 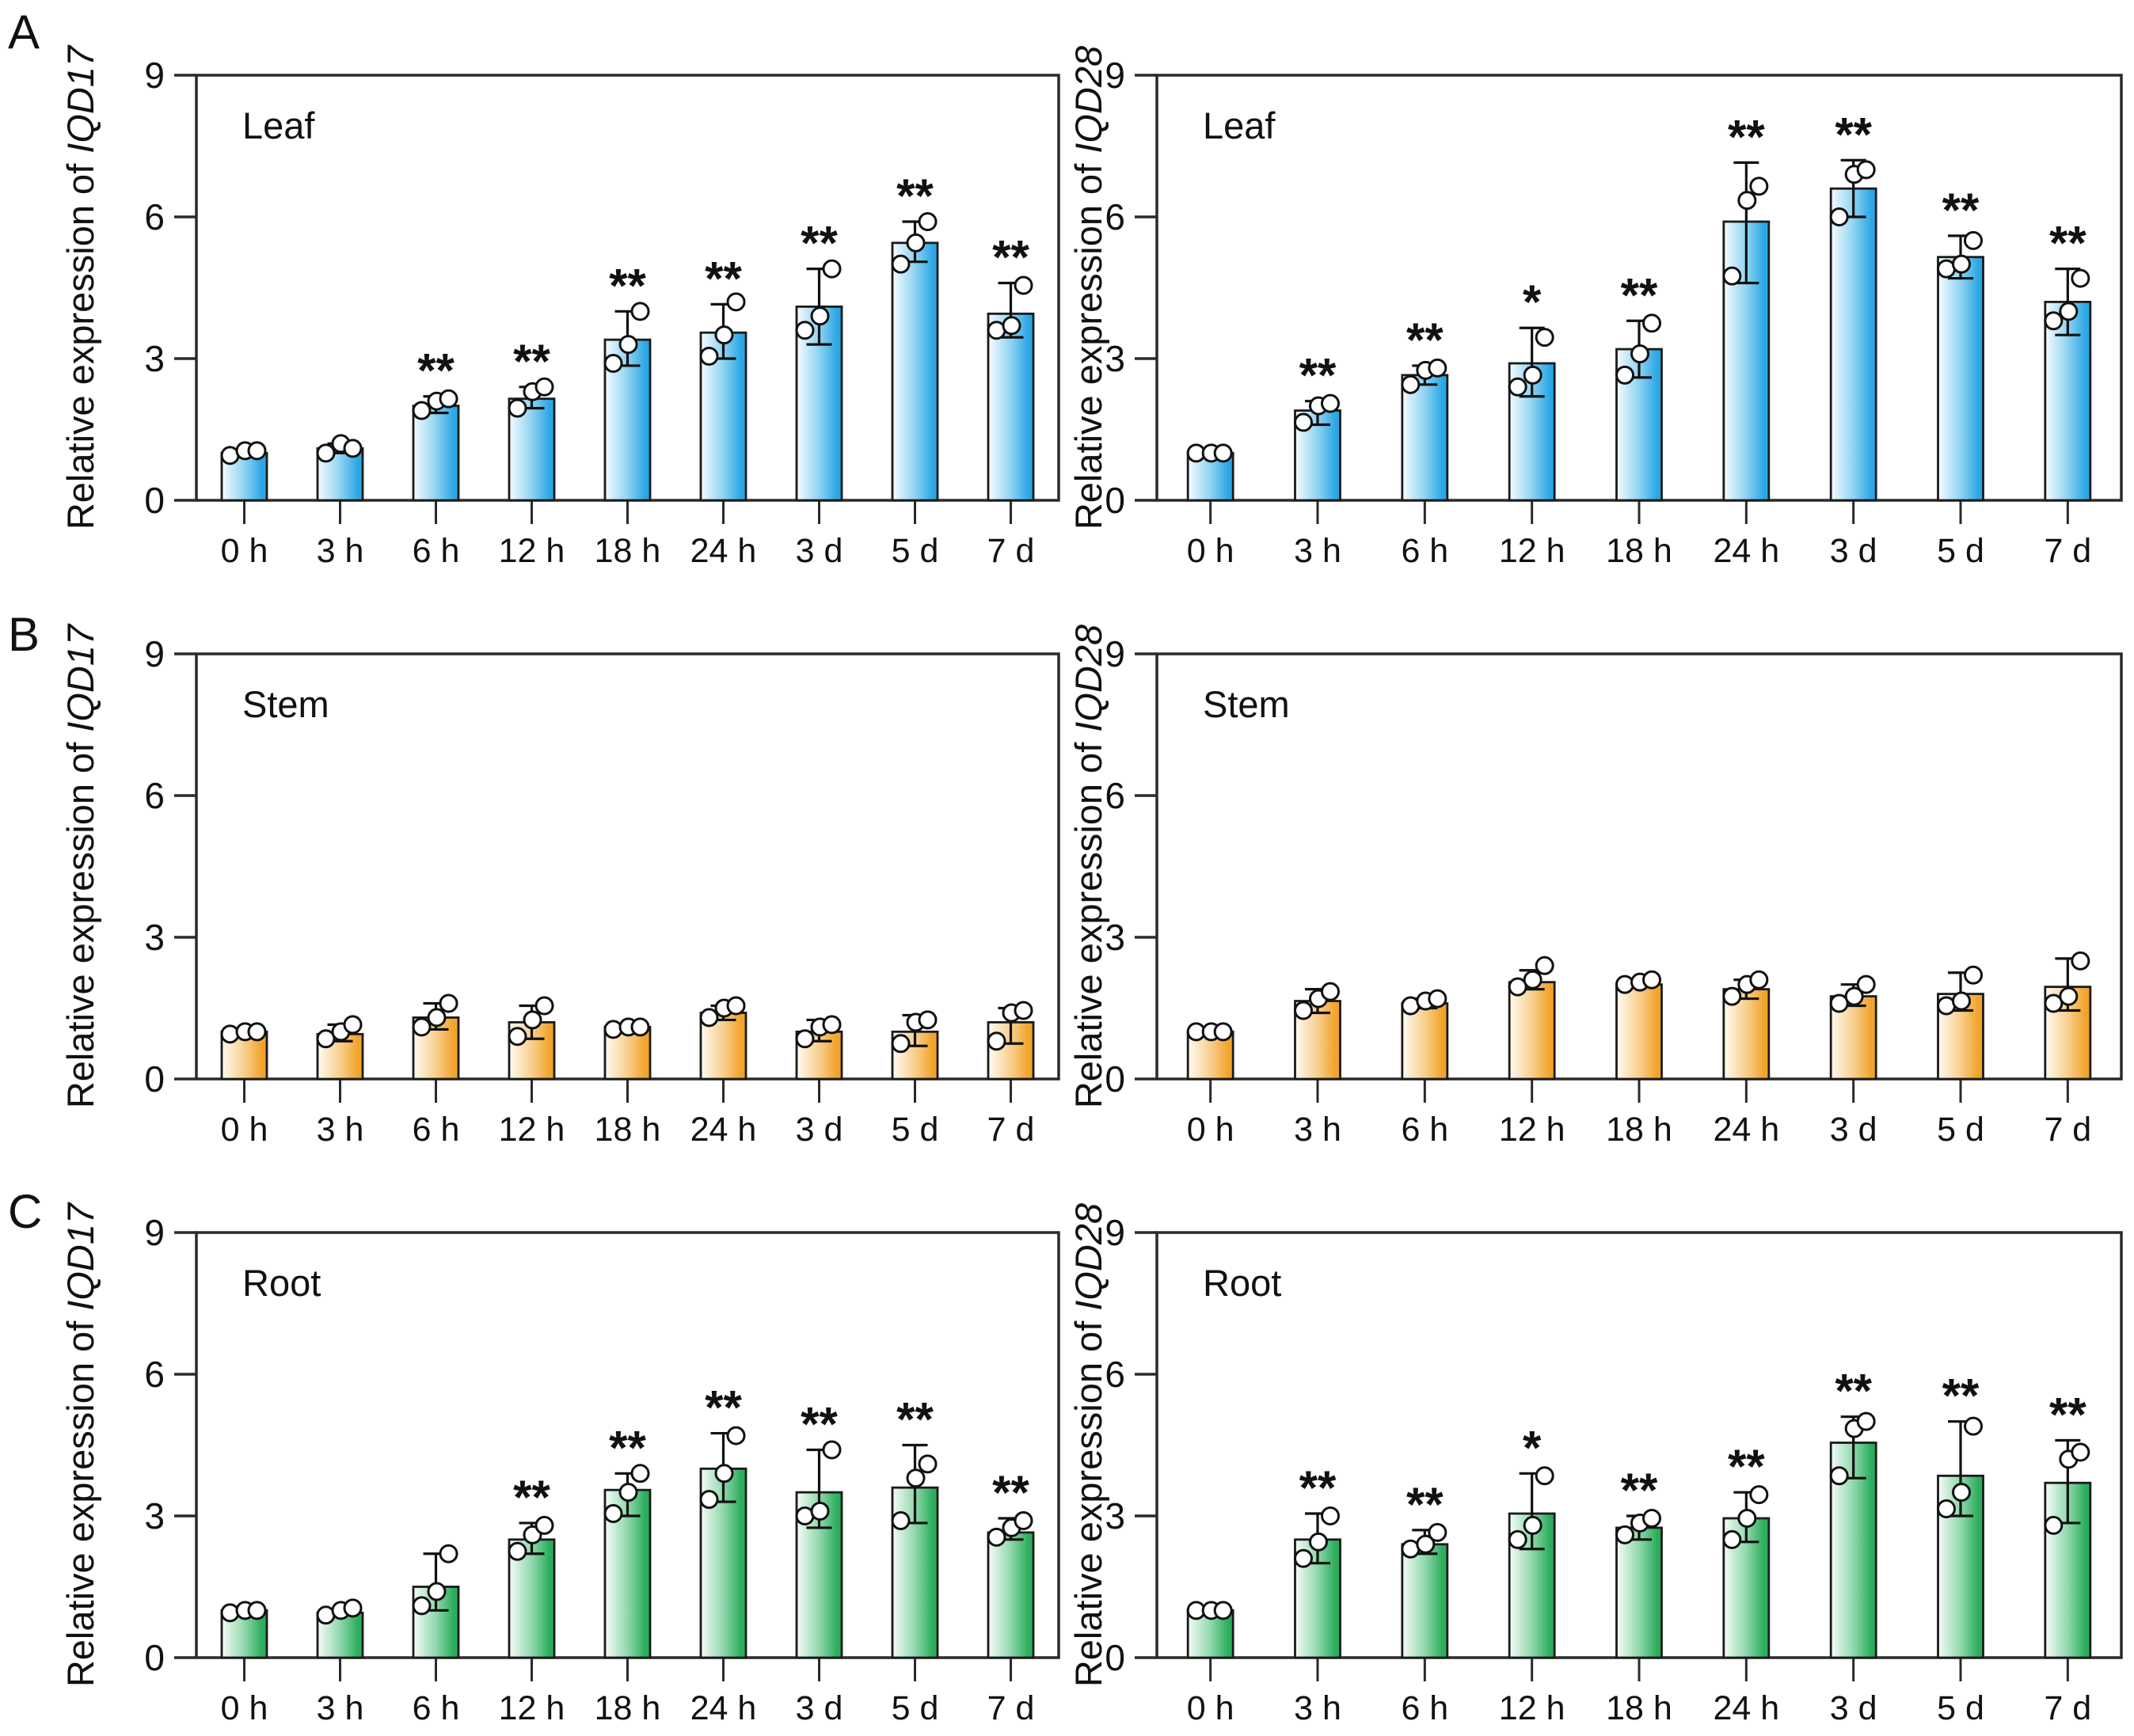 I want to click on significance-stars: *, so click(x=1532, y=302).